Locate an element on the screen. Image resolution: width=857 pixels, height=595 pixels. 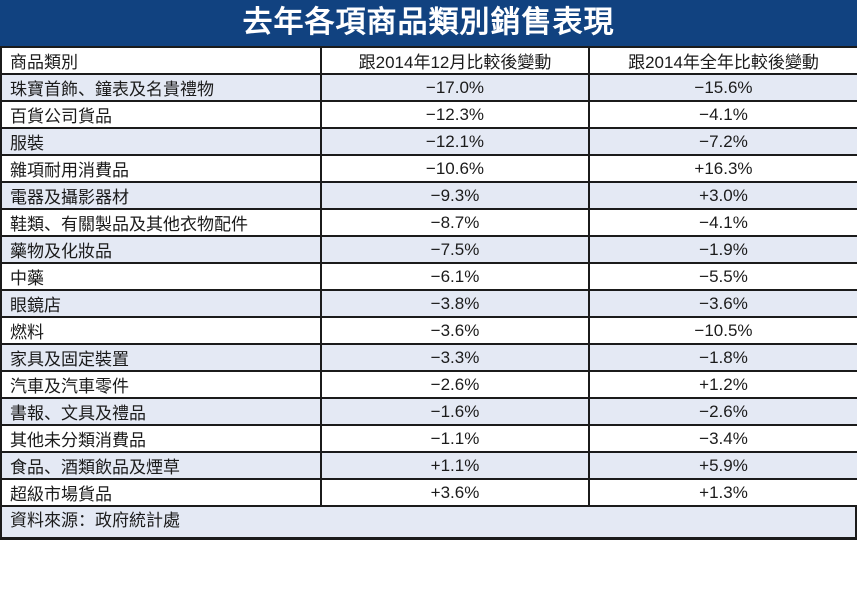
category-cell: 藥物及化妝品 is located at coordinates (161, 249).